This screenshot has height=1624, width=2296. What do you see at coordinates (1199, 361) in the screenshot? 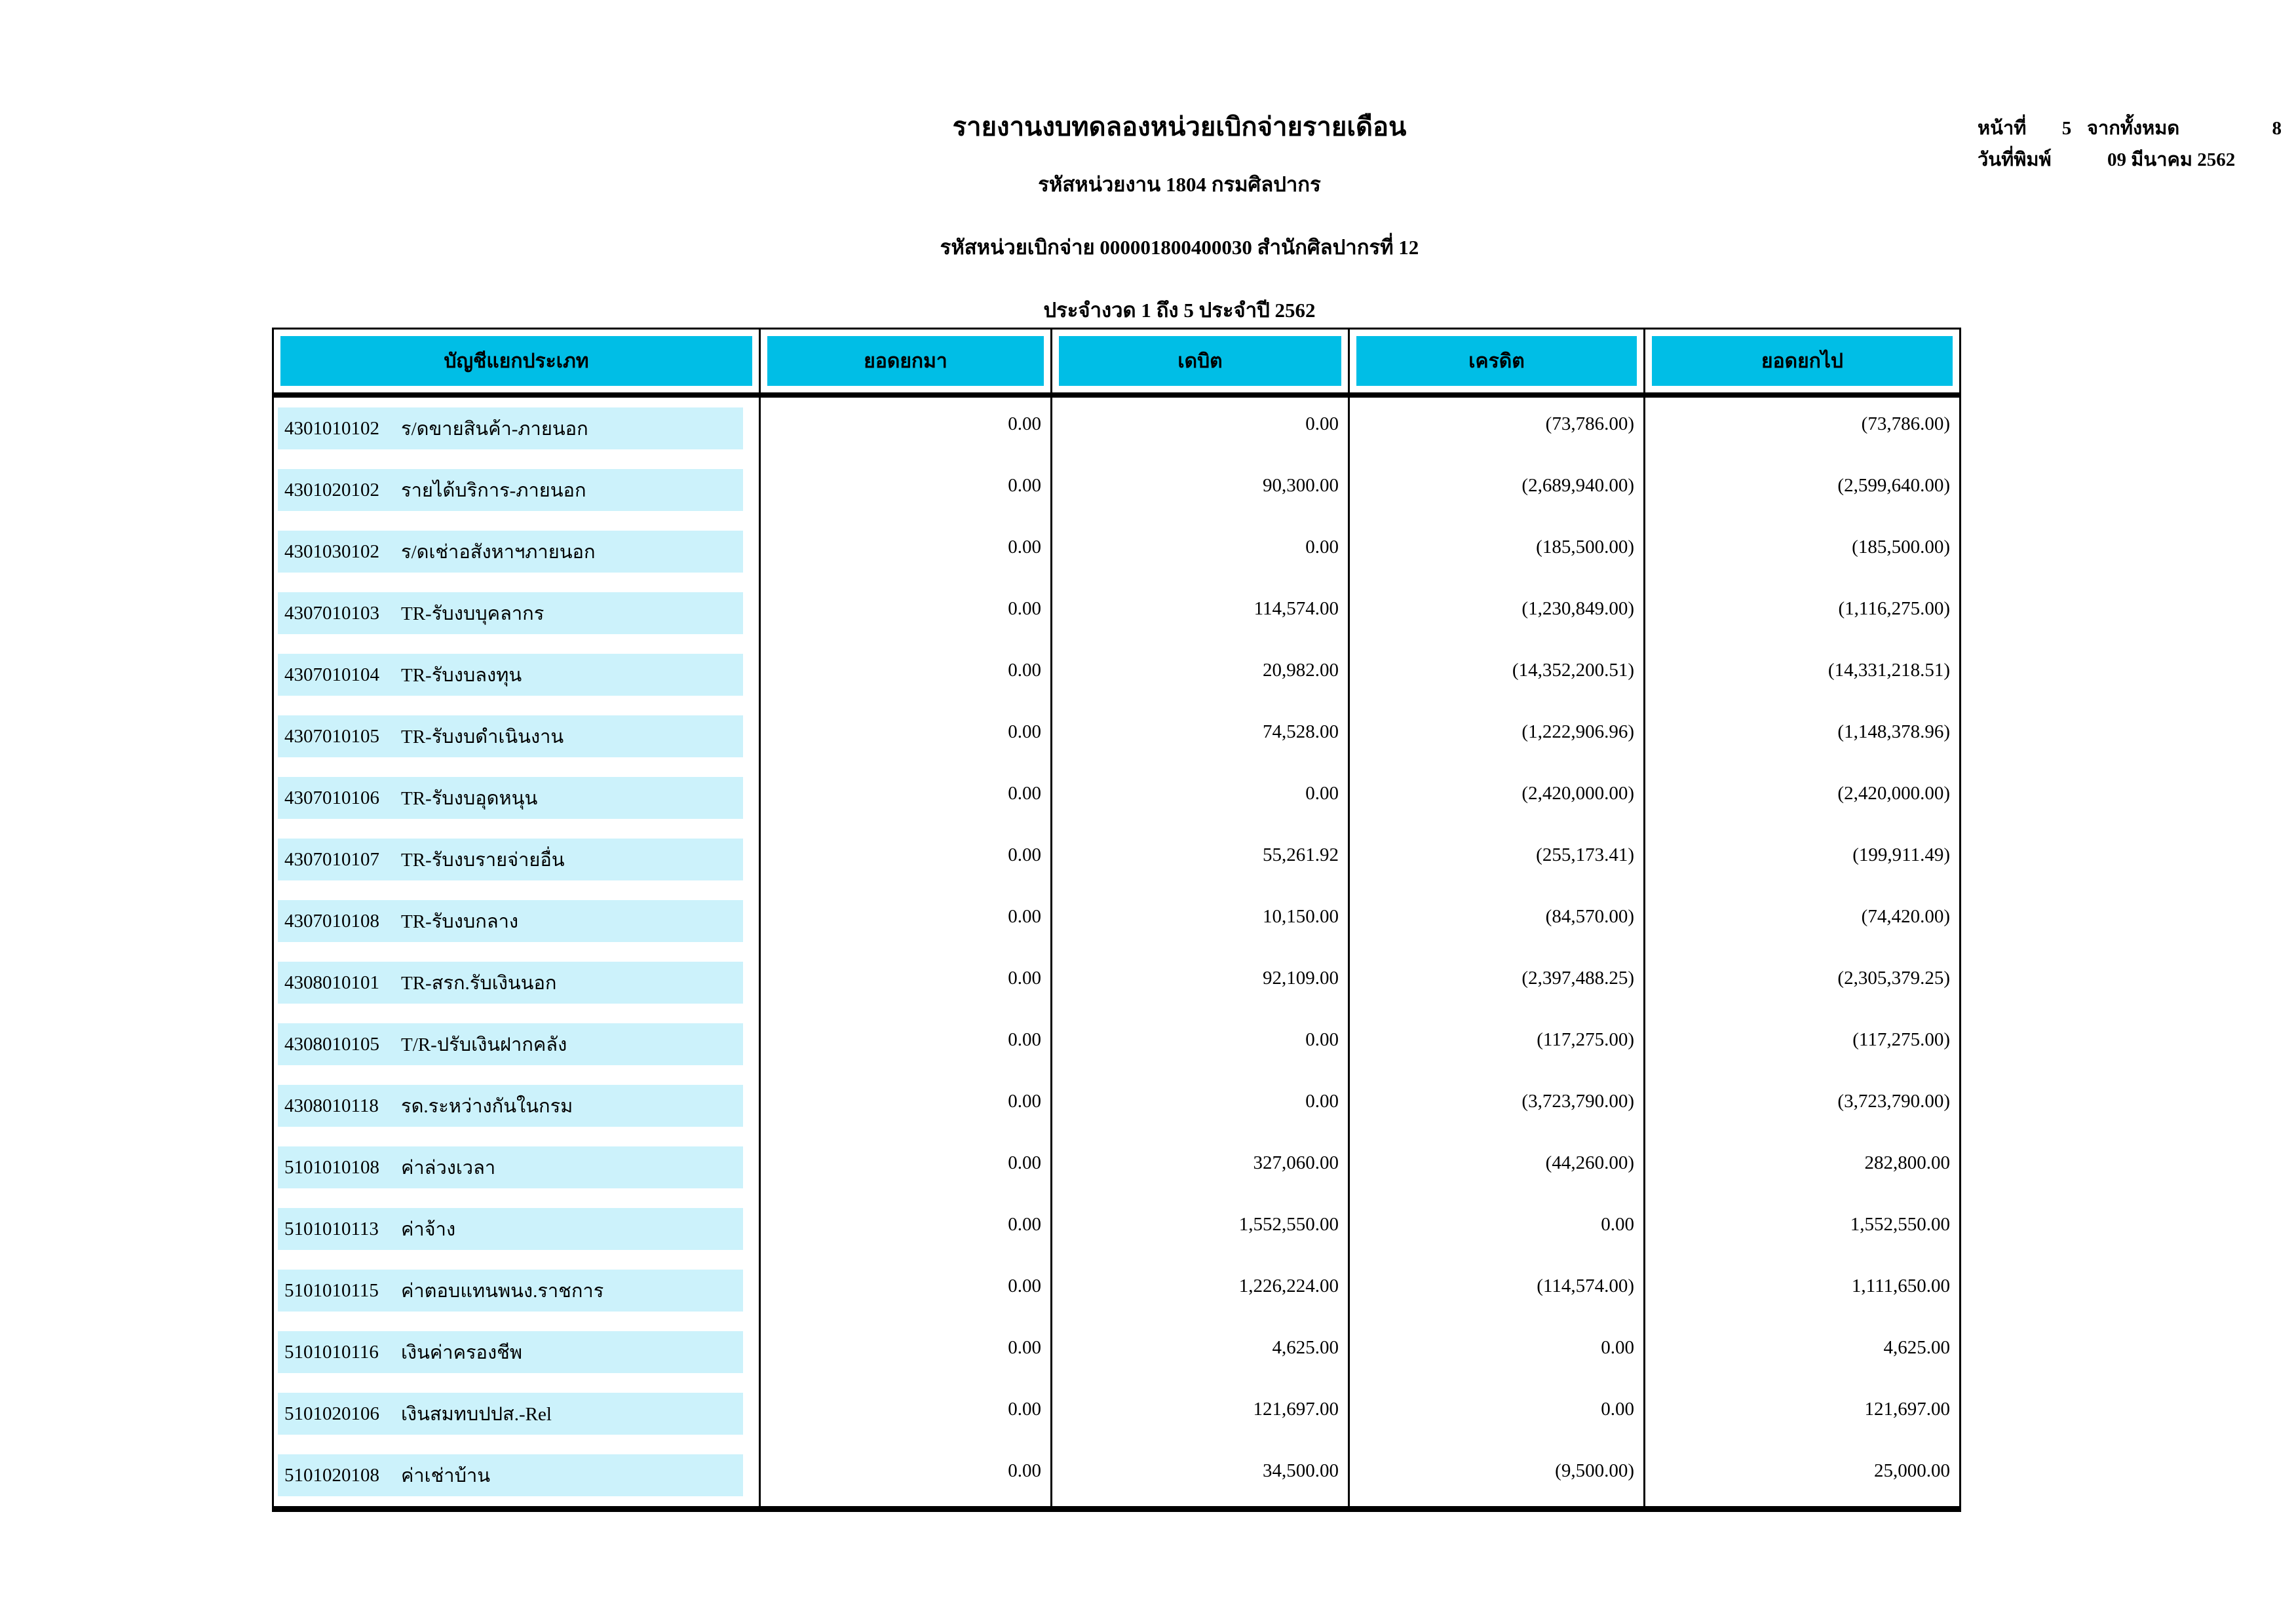
I see `header-cell-debit: เดบิต` at bounding box center [1199, 361].